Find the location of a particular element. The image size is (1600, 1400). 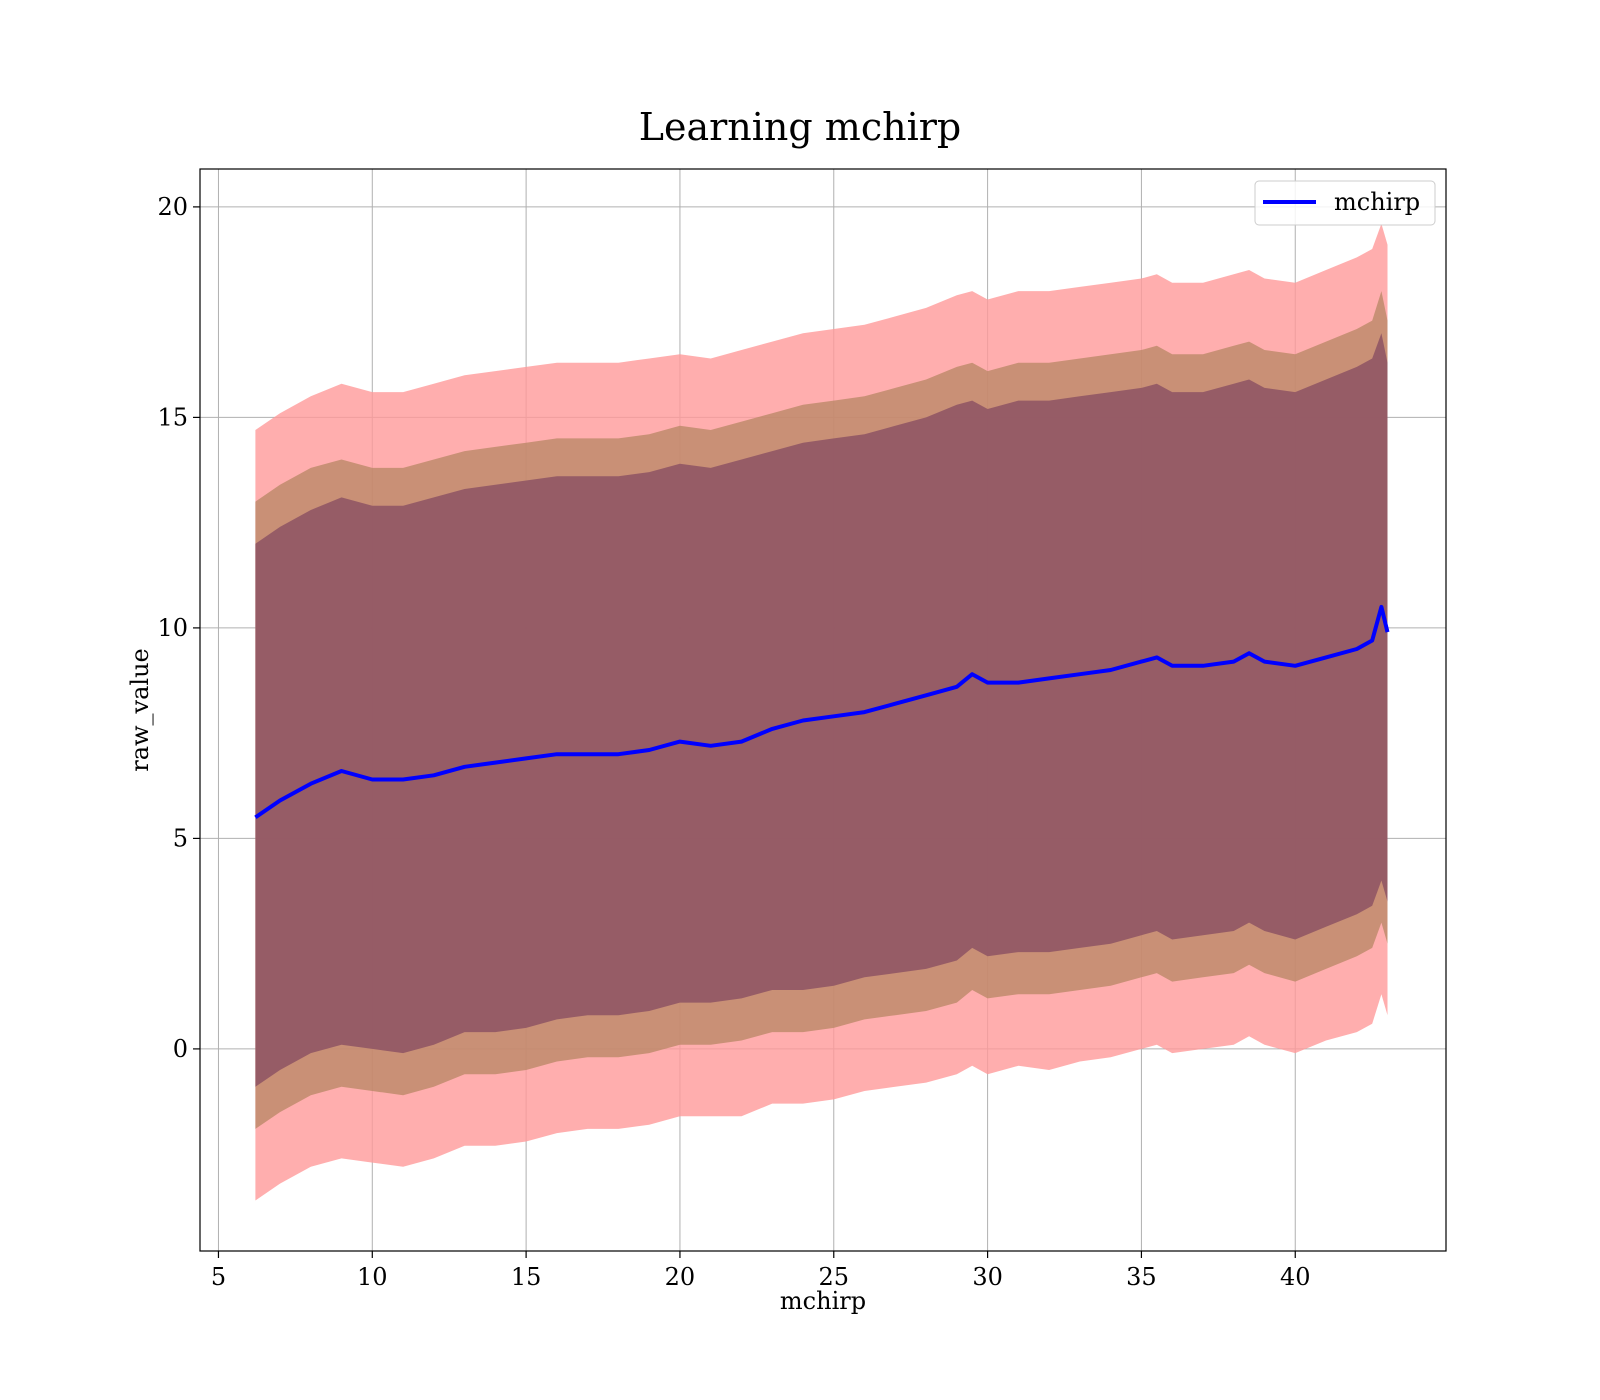

x-tick-label: 10 is located at coordinates (372, 1277).